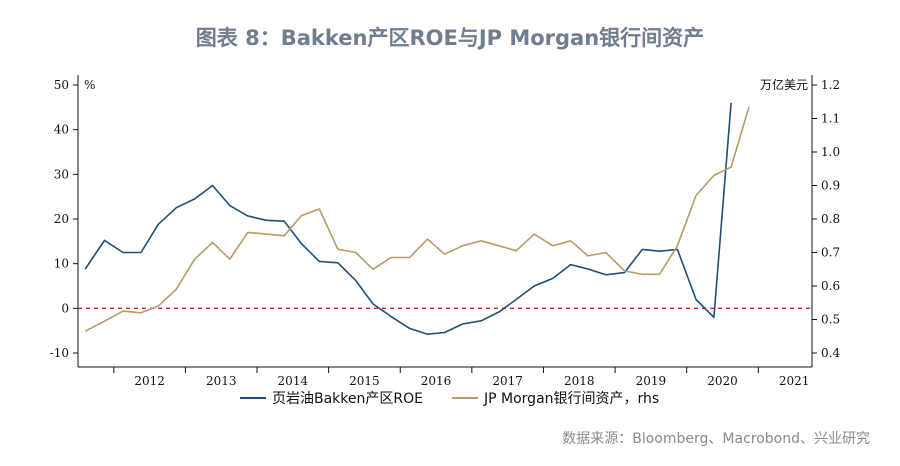  What do you see at coordinates (450, 38) in the screenshot?
I see `chart-title: 图表 8：Bakken产区ROE与JP Morgan银行间资产` at bounding box center [450, 38].